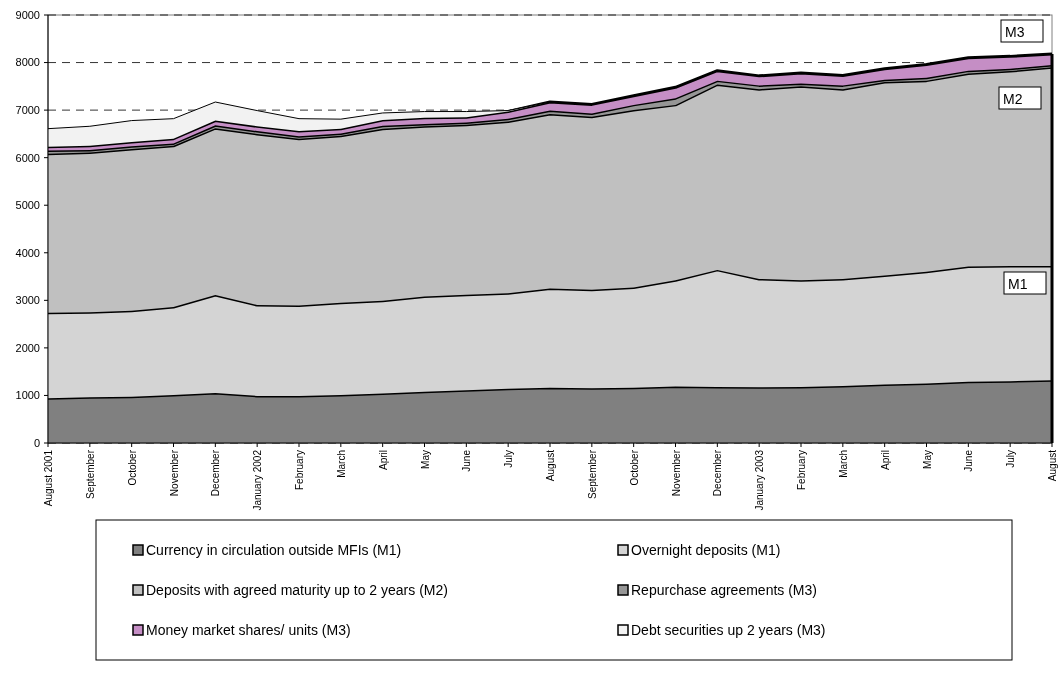 The image size is (1063, 677). What do you see at coordinates (297, 589) in the screenshot?
I see `legend-label: Deposits with agreed maturity up to 2 years (M2)` at bounding box center [297, 589].